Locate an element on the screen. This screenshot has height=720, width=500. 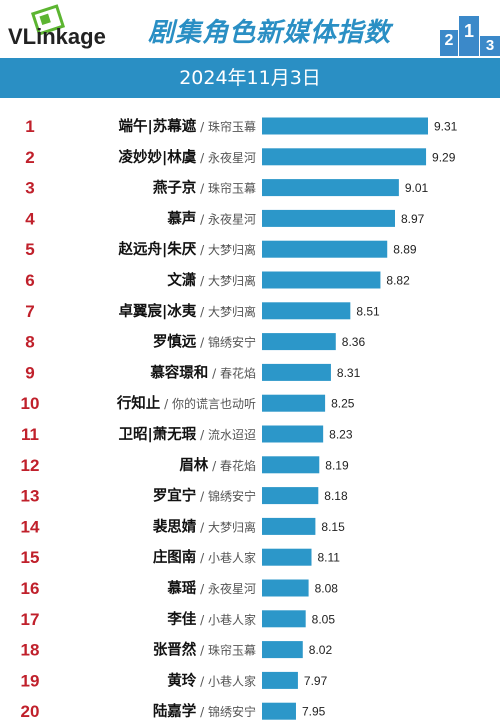
role-label: 凌妙妙|林虞 / 永夜星河 is located at coordinates (187, 157).